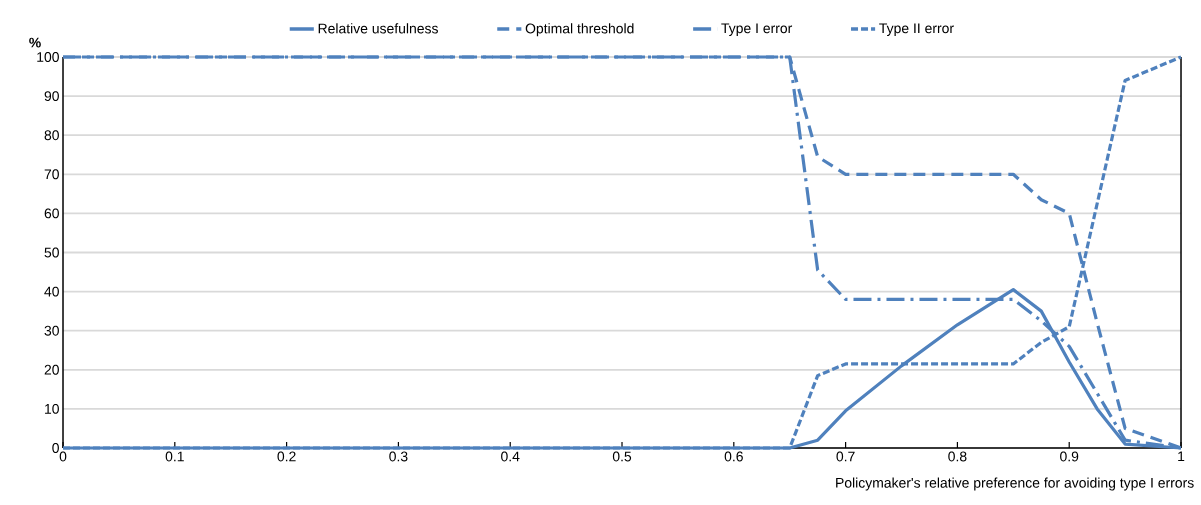  Describe the element at coordinates (51, 135) in the screenshot. I see `y-tick-label: 80` at that location.